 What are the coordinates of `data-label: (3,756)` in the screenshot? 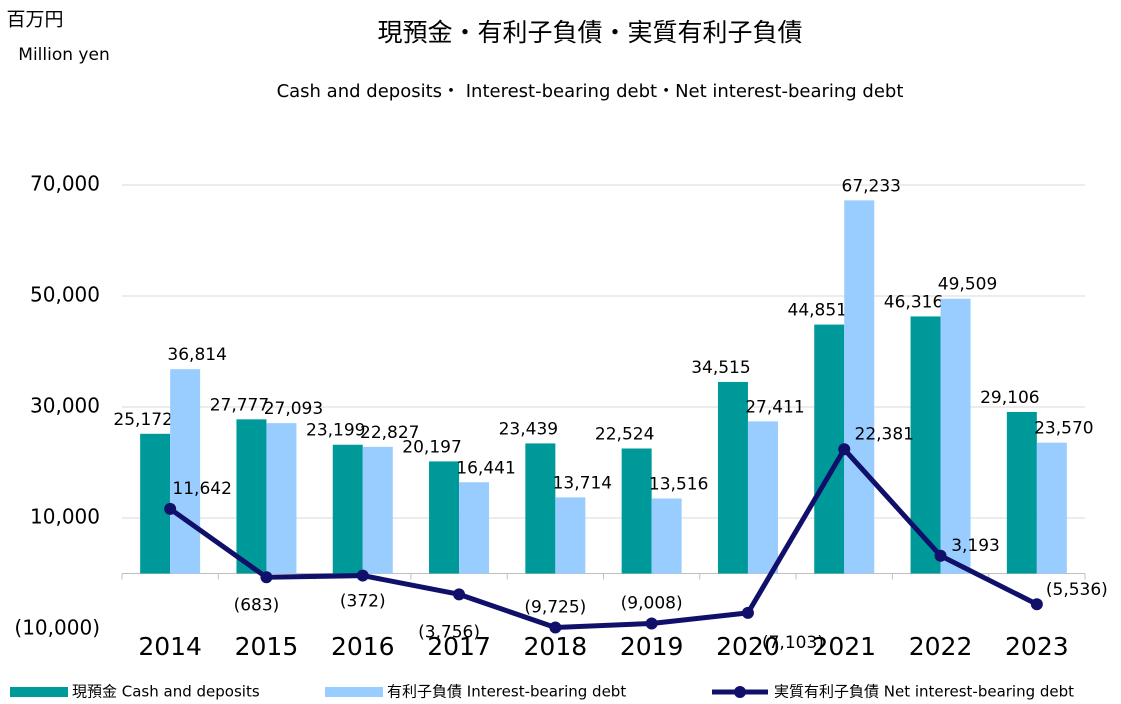 It's located at (449, 632).